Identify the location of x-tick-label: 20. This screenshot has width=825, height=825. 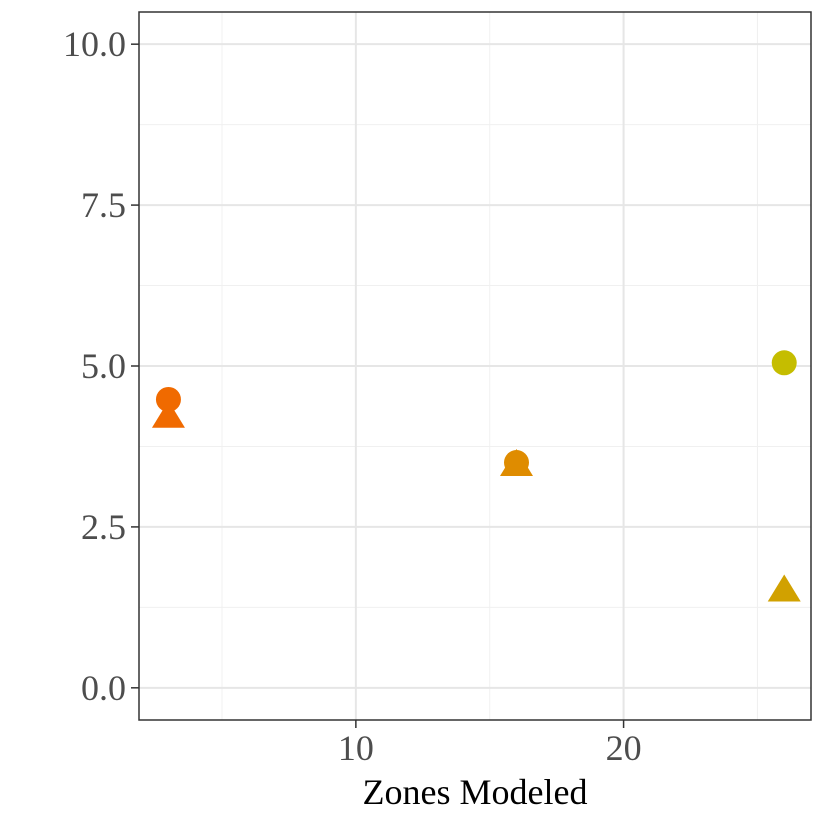
(624, 748).